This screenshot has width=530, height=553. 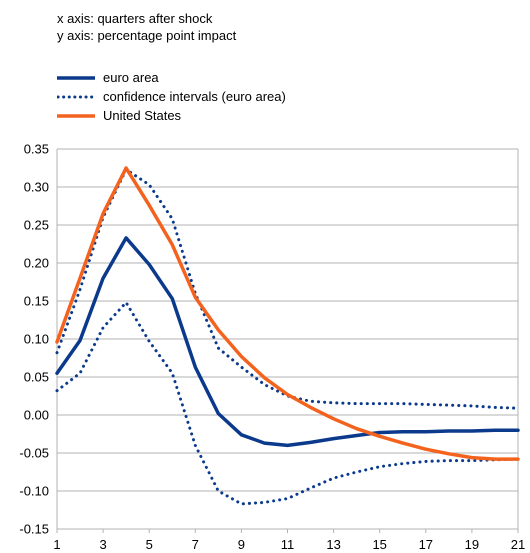 What do you see at coordinates (34, 453) in the screenshot?
I see `y-tick-label: -0.05` at bounding box center [34, 453].